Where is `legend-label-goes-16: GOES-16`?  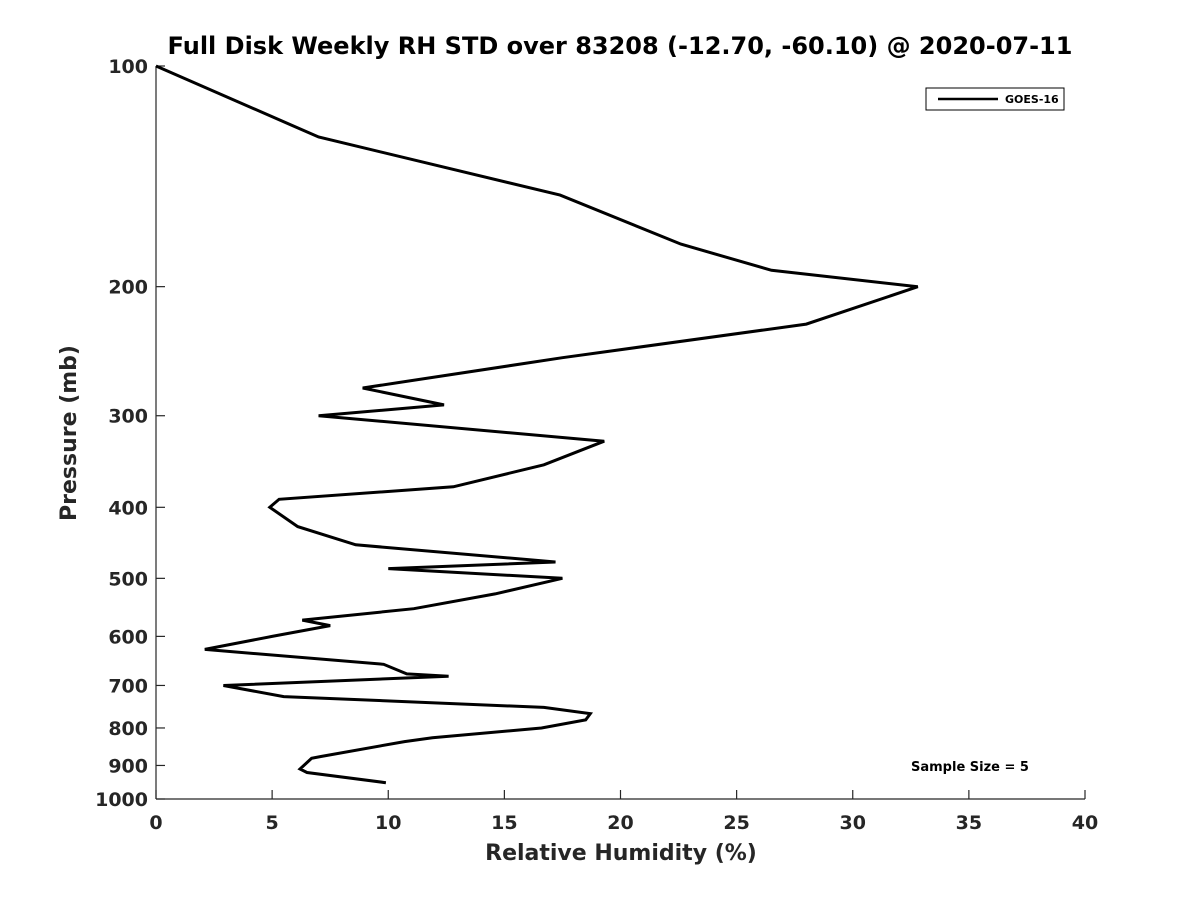 legend-label-goes-16: GOES-16 is located at coordinates (1032, 99).